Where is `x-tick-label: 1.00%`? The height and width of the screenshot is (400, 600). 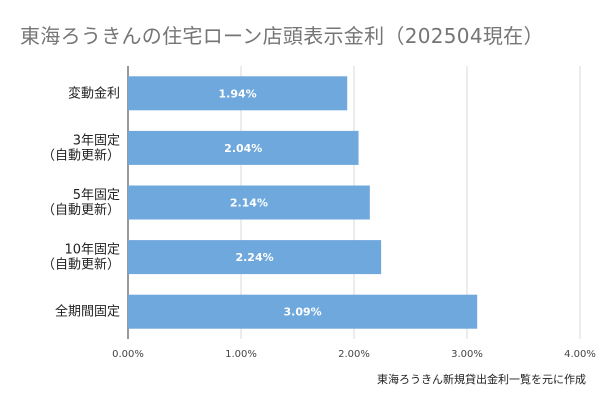
x-tick-label: 1.00% is located at coordinates (241, 354).